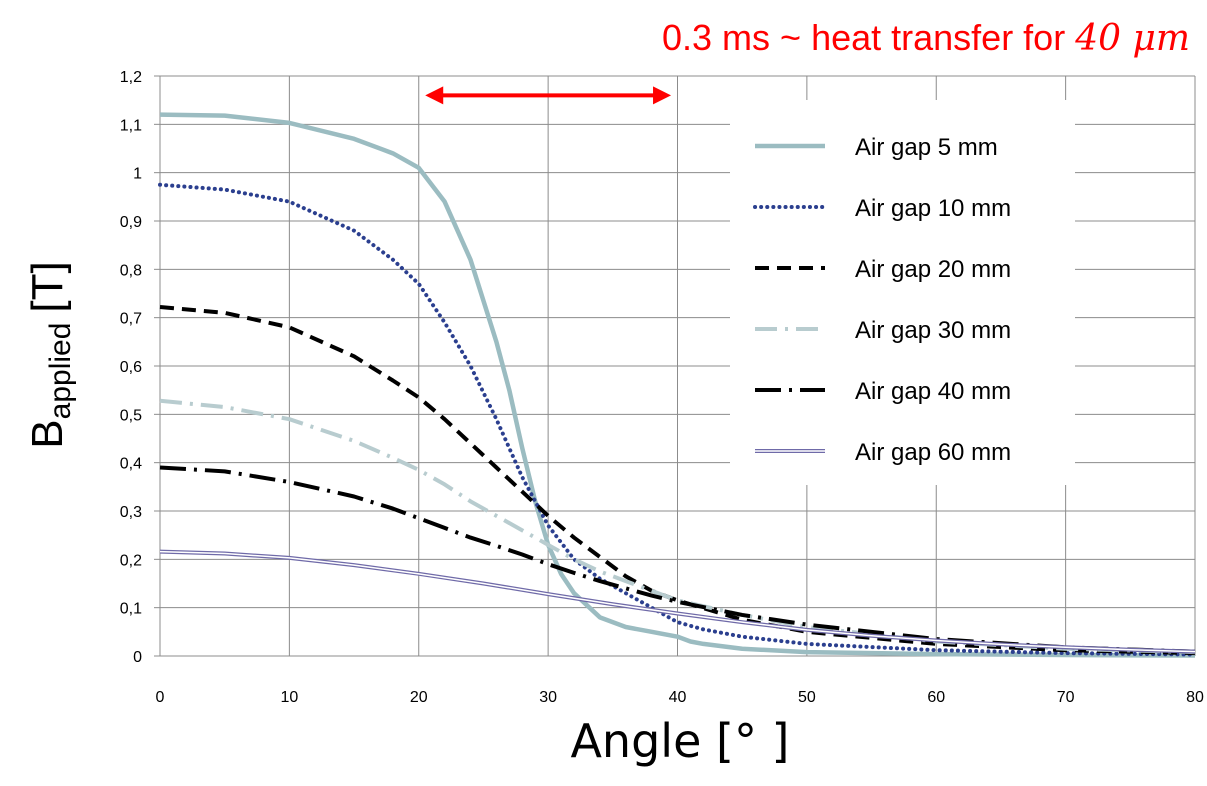  I want to click on legend-entry: Air gap 5 mm, so click(926, 147).